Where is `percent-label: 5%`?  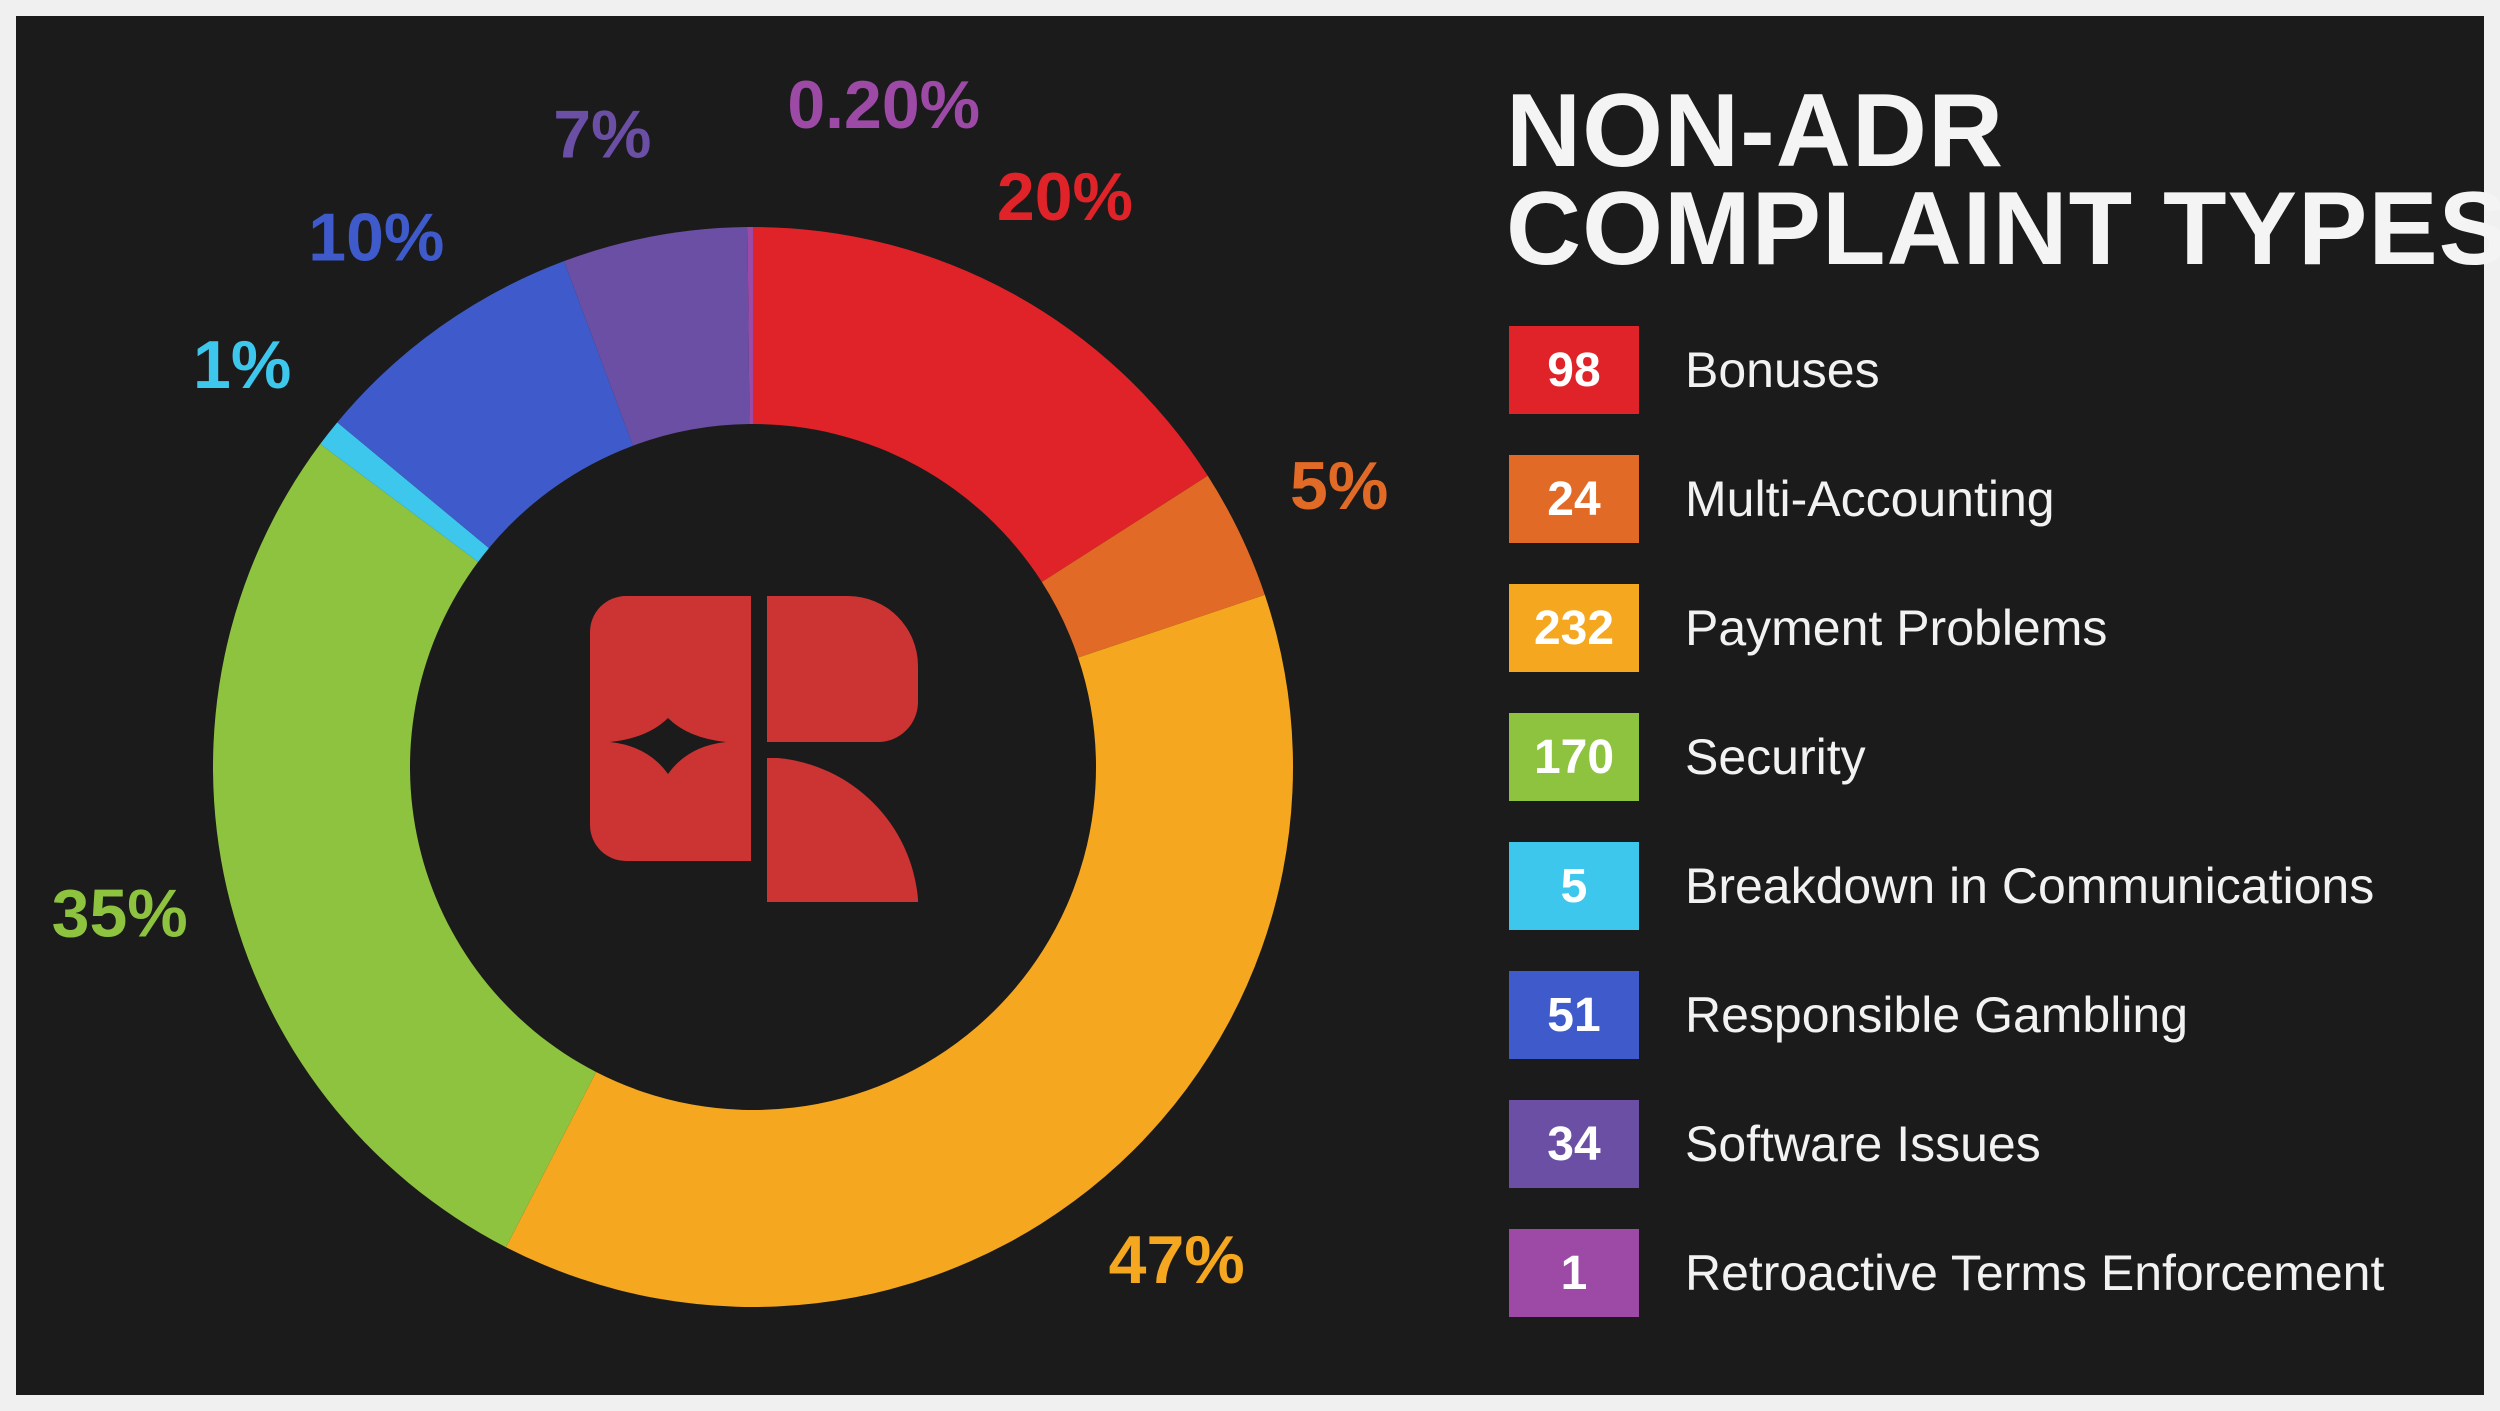
percent-label: 5% is located at coordinates (1339, 486).